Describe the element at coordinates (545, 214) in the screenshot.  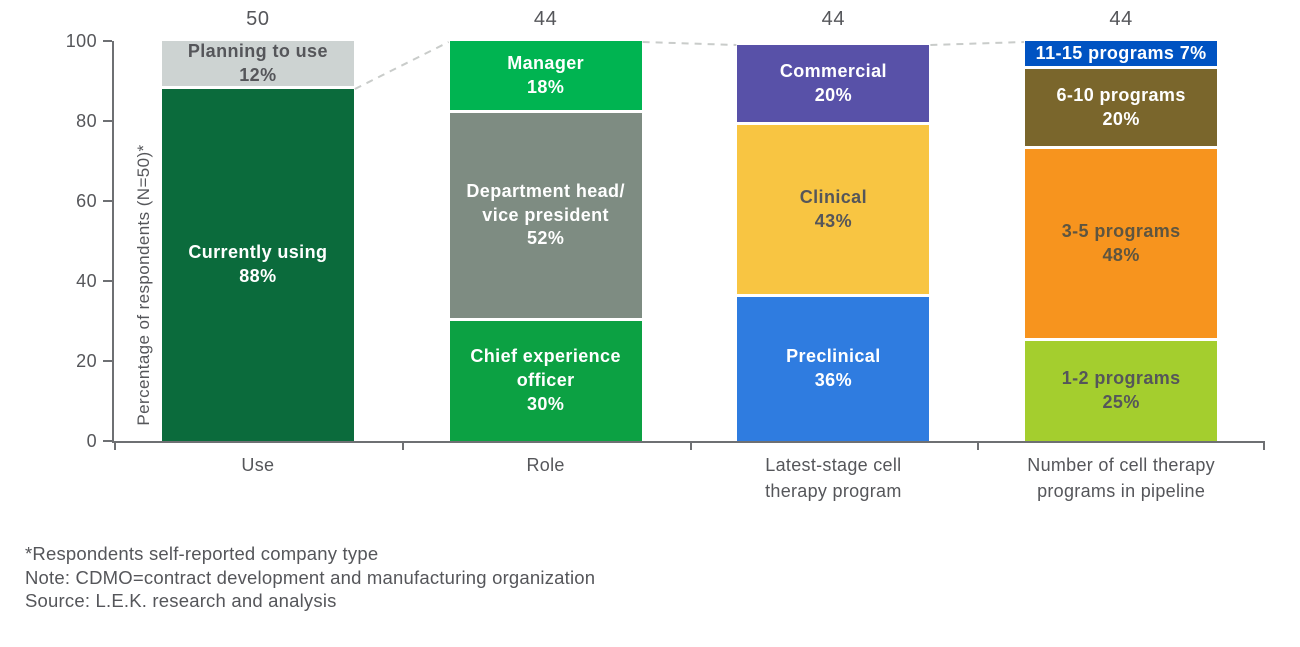
I see `segment-label: Department head/ vice president 52%` at that location.